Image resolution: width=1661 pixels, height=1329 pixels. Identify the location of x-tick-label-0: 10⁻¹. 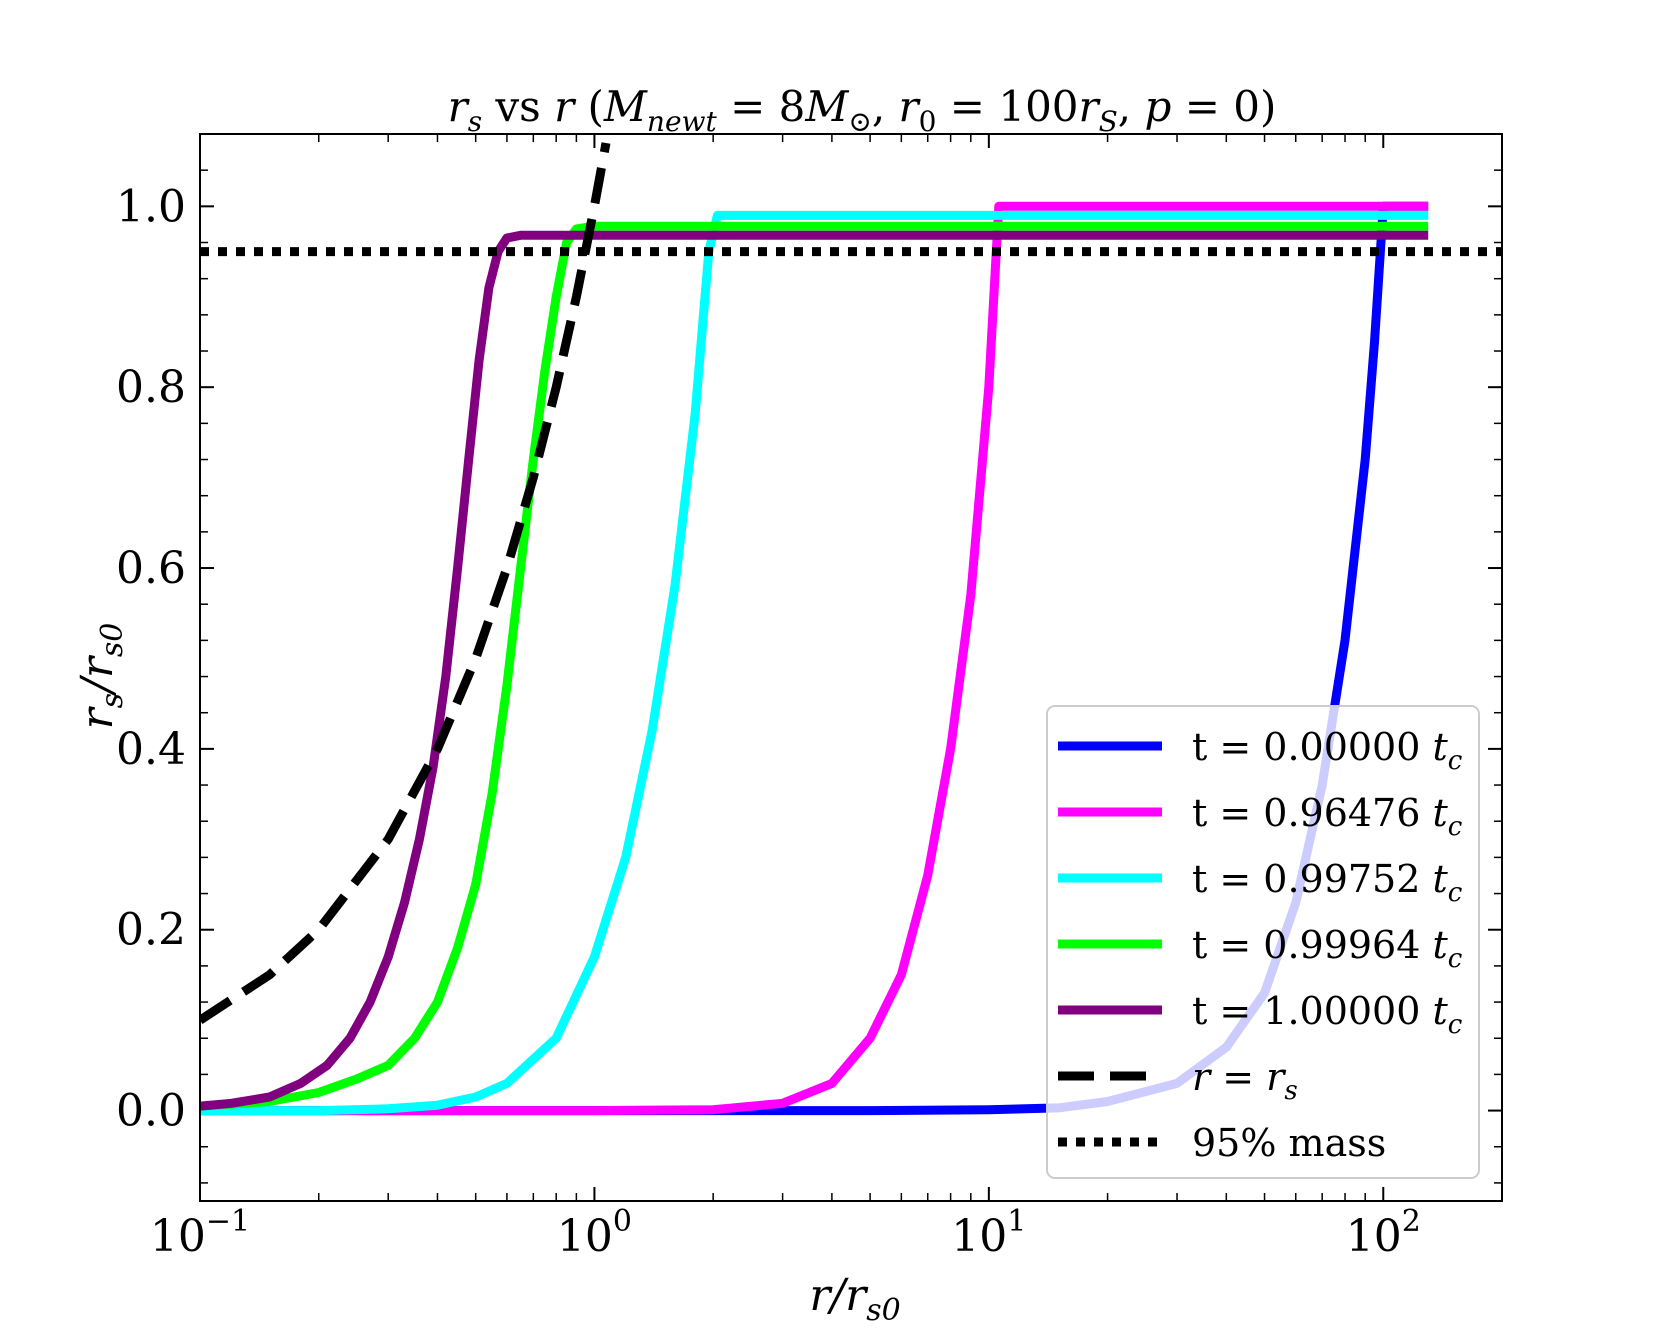
(200, 1233).